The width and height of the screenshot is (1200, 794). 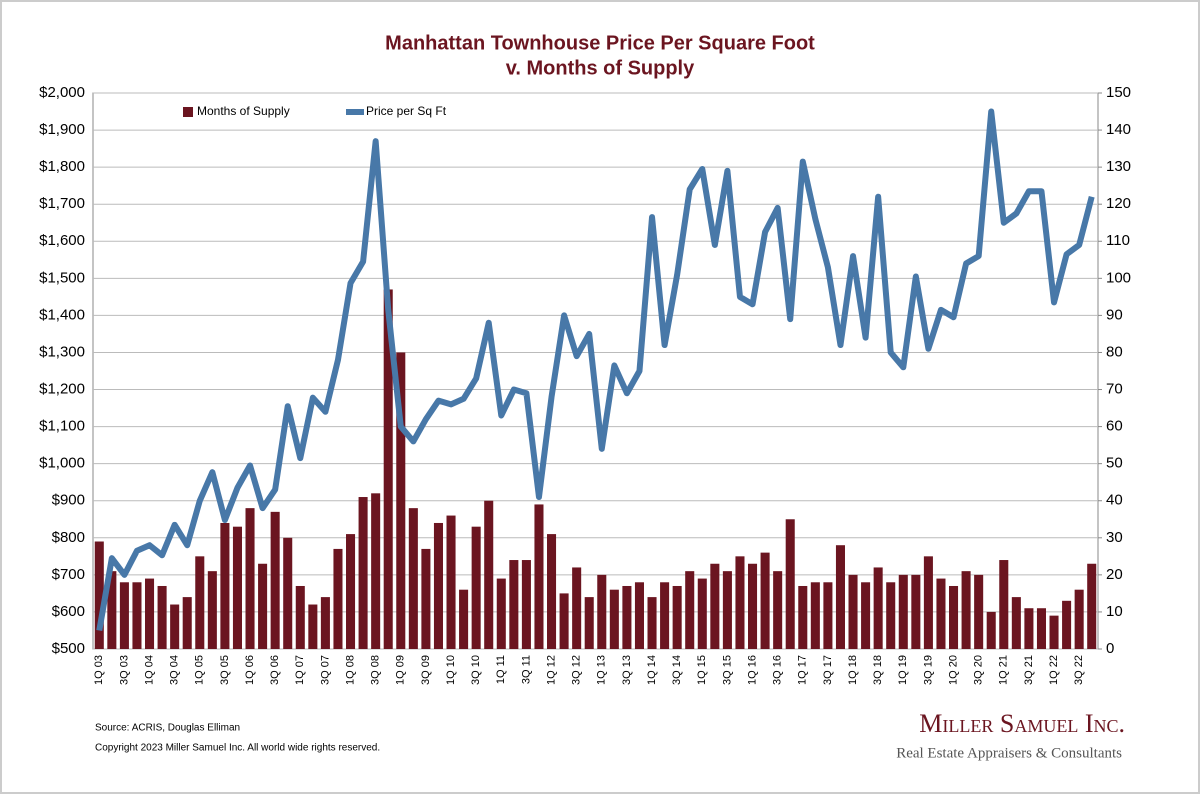 What do you see at coordinates (1114, 351) in the screenshot?
I see `y2-tick-label: 80` at bounding box center [1114, 351].